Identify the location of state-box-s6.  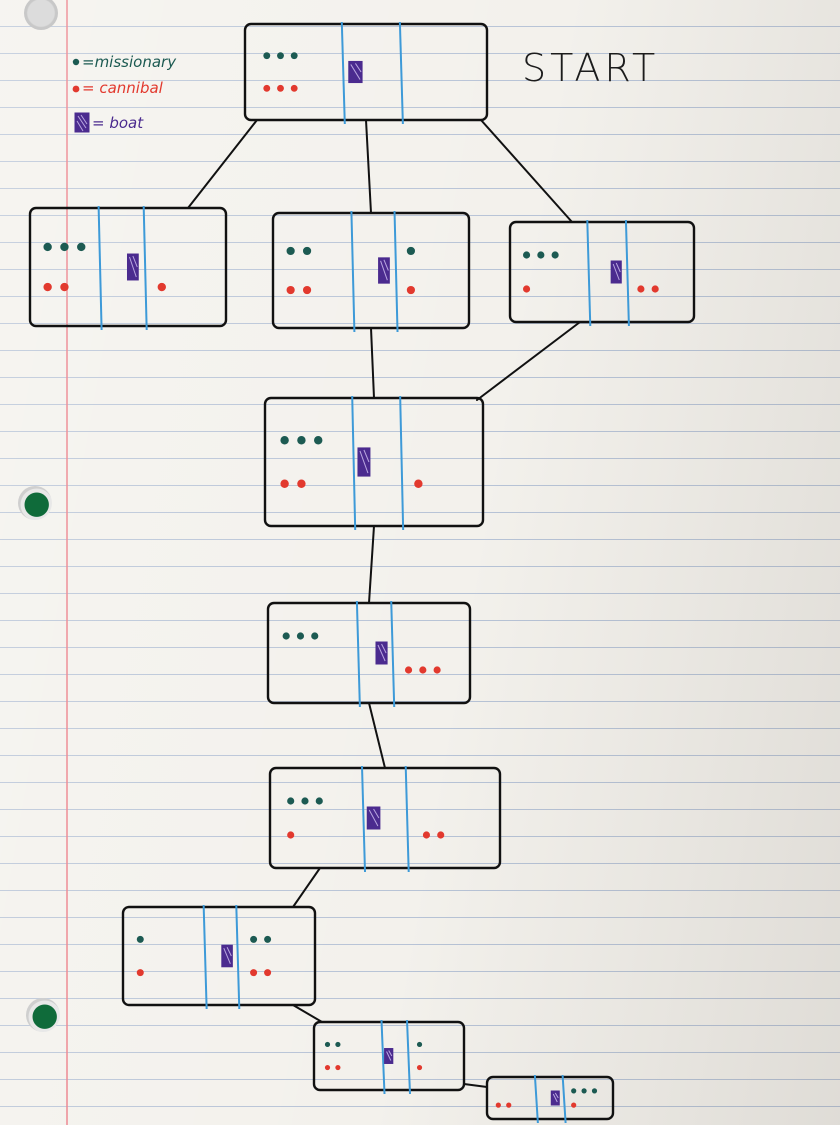
(389, 1057).